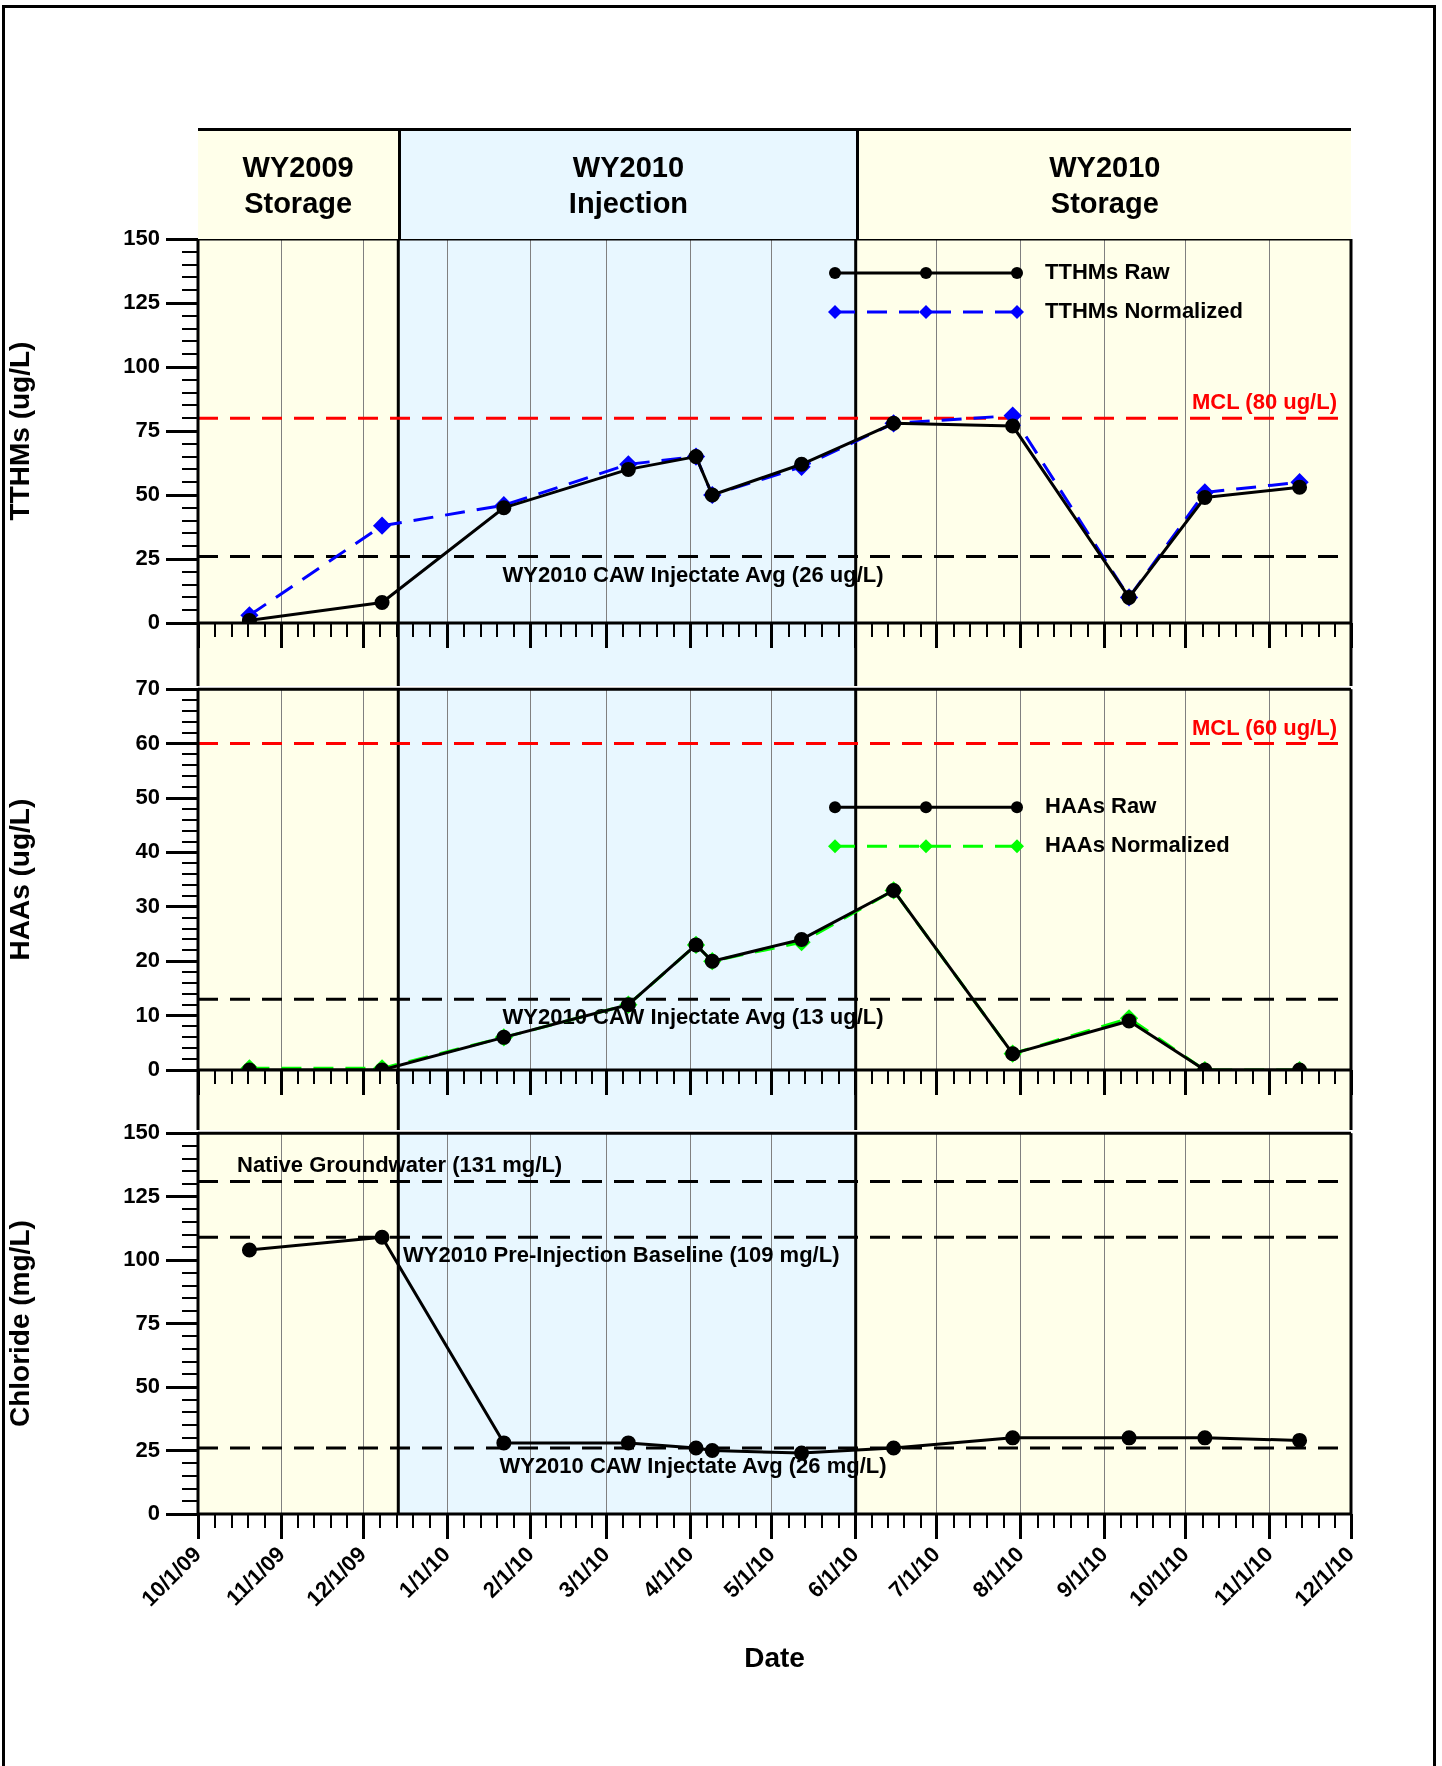  Describe the element at coordinates (147, 905) in the screenshot. I see `y-tick-label: 30` at that location.